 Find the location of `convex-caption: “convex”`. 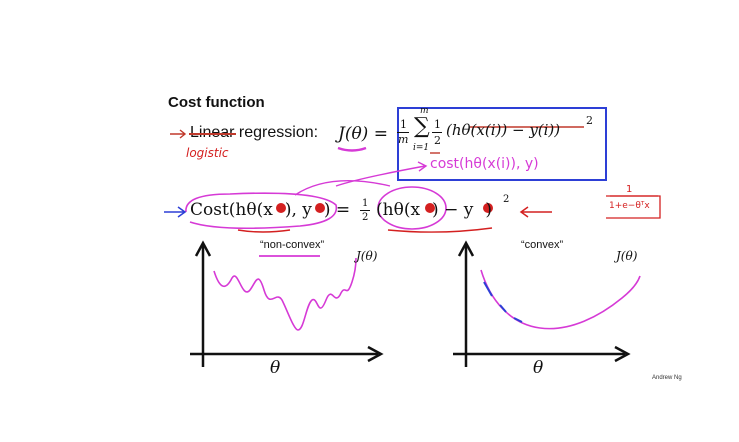

convex-caption: “convex” is located at coordinates (542, 245).